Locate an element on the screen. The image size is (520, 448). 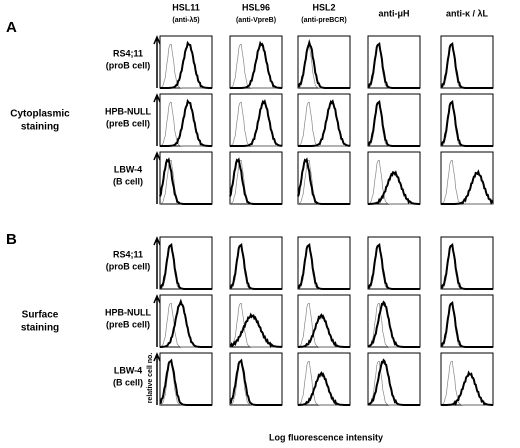
column-header: HSL11 is located at coordinates (186, 7).